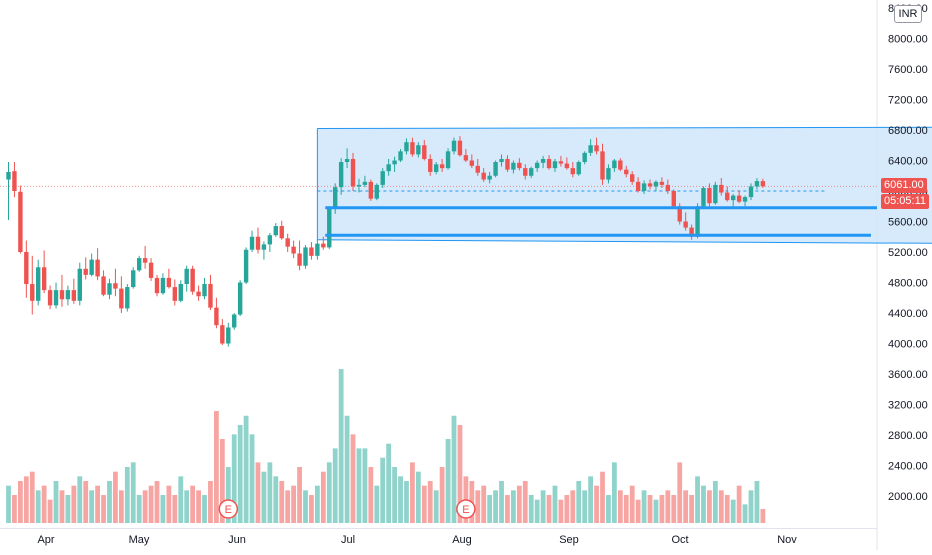 The width and height of the screenshot is (932, 555). What do you see at coordinates (787, 540) in the screenshot?
I see `month-tick-label: Nov` at bounding box center [787, 540].